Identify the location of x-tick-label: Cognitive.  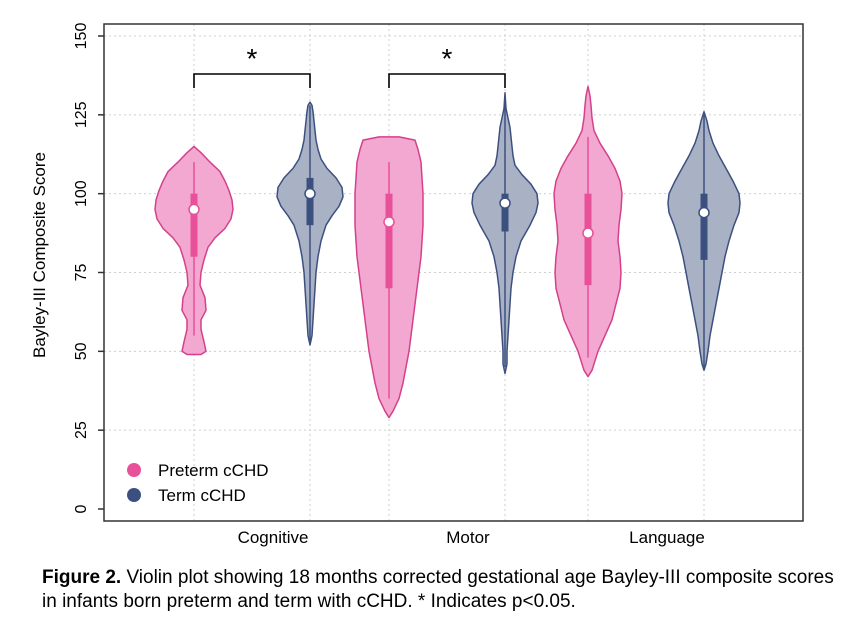
(273, 537).